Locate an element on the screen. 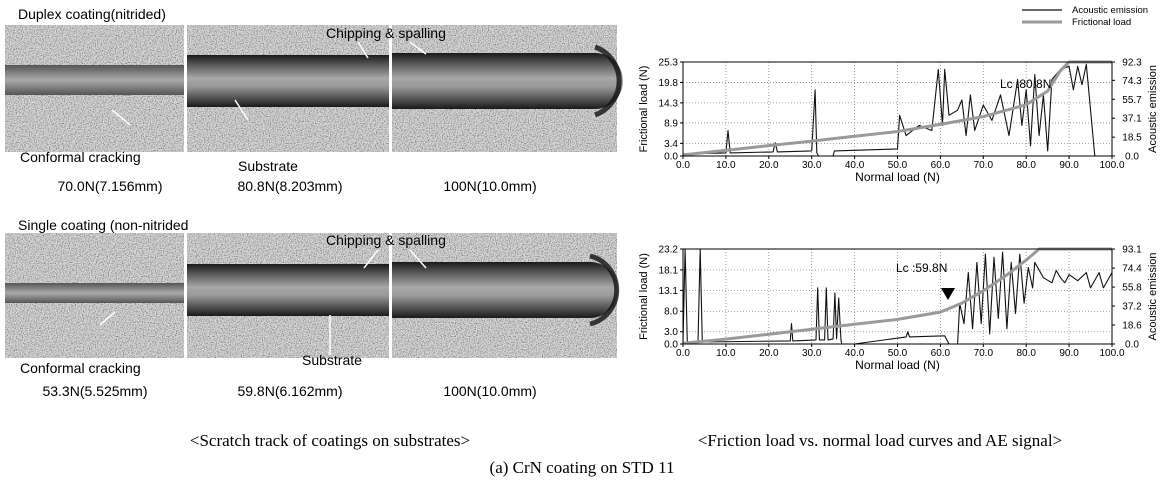 The height and width of the screenshot is (492, 1163). y-tick-label: 13.1 is located at coordinates (669, 291).